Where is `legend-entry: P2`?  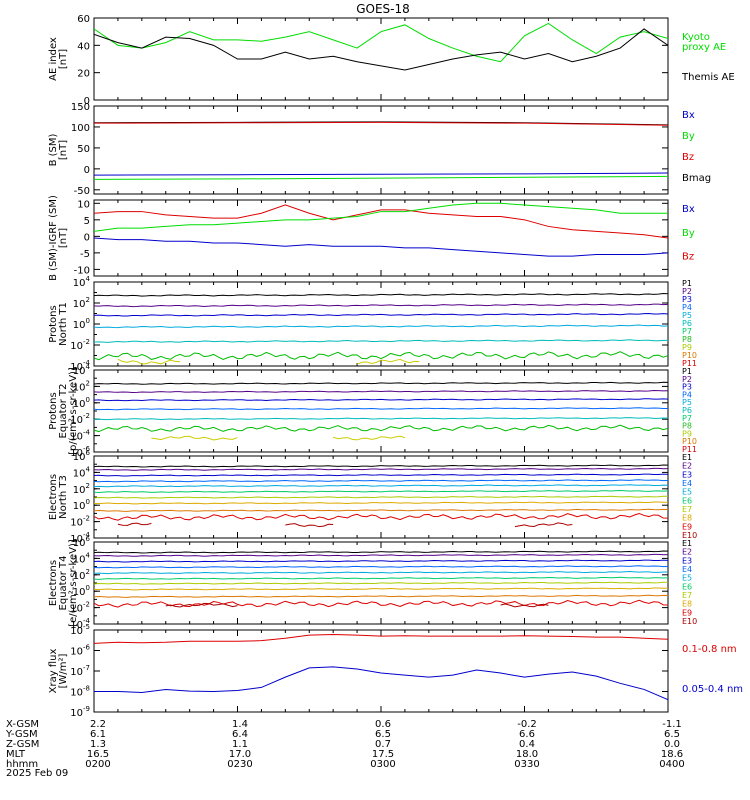
legend-entry: P2 is located at coordinates (687, 379).